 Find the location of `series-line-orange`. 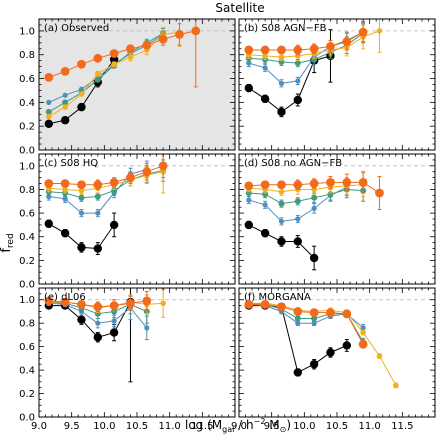

series-line-orange is located at coordinates (122, 54).